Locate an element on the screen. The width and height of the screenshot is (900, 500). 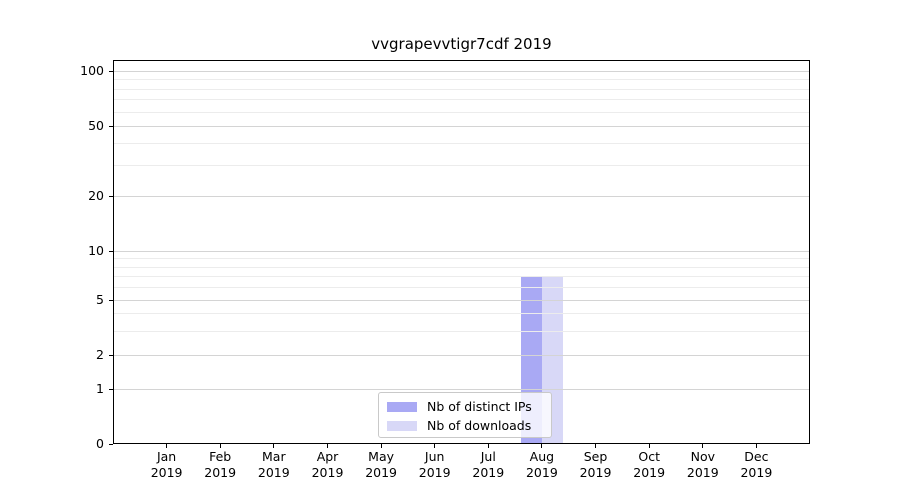
x-tick-label: Nov 2019 is located at coordinates (703, 464).